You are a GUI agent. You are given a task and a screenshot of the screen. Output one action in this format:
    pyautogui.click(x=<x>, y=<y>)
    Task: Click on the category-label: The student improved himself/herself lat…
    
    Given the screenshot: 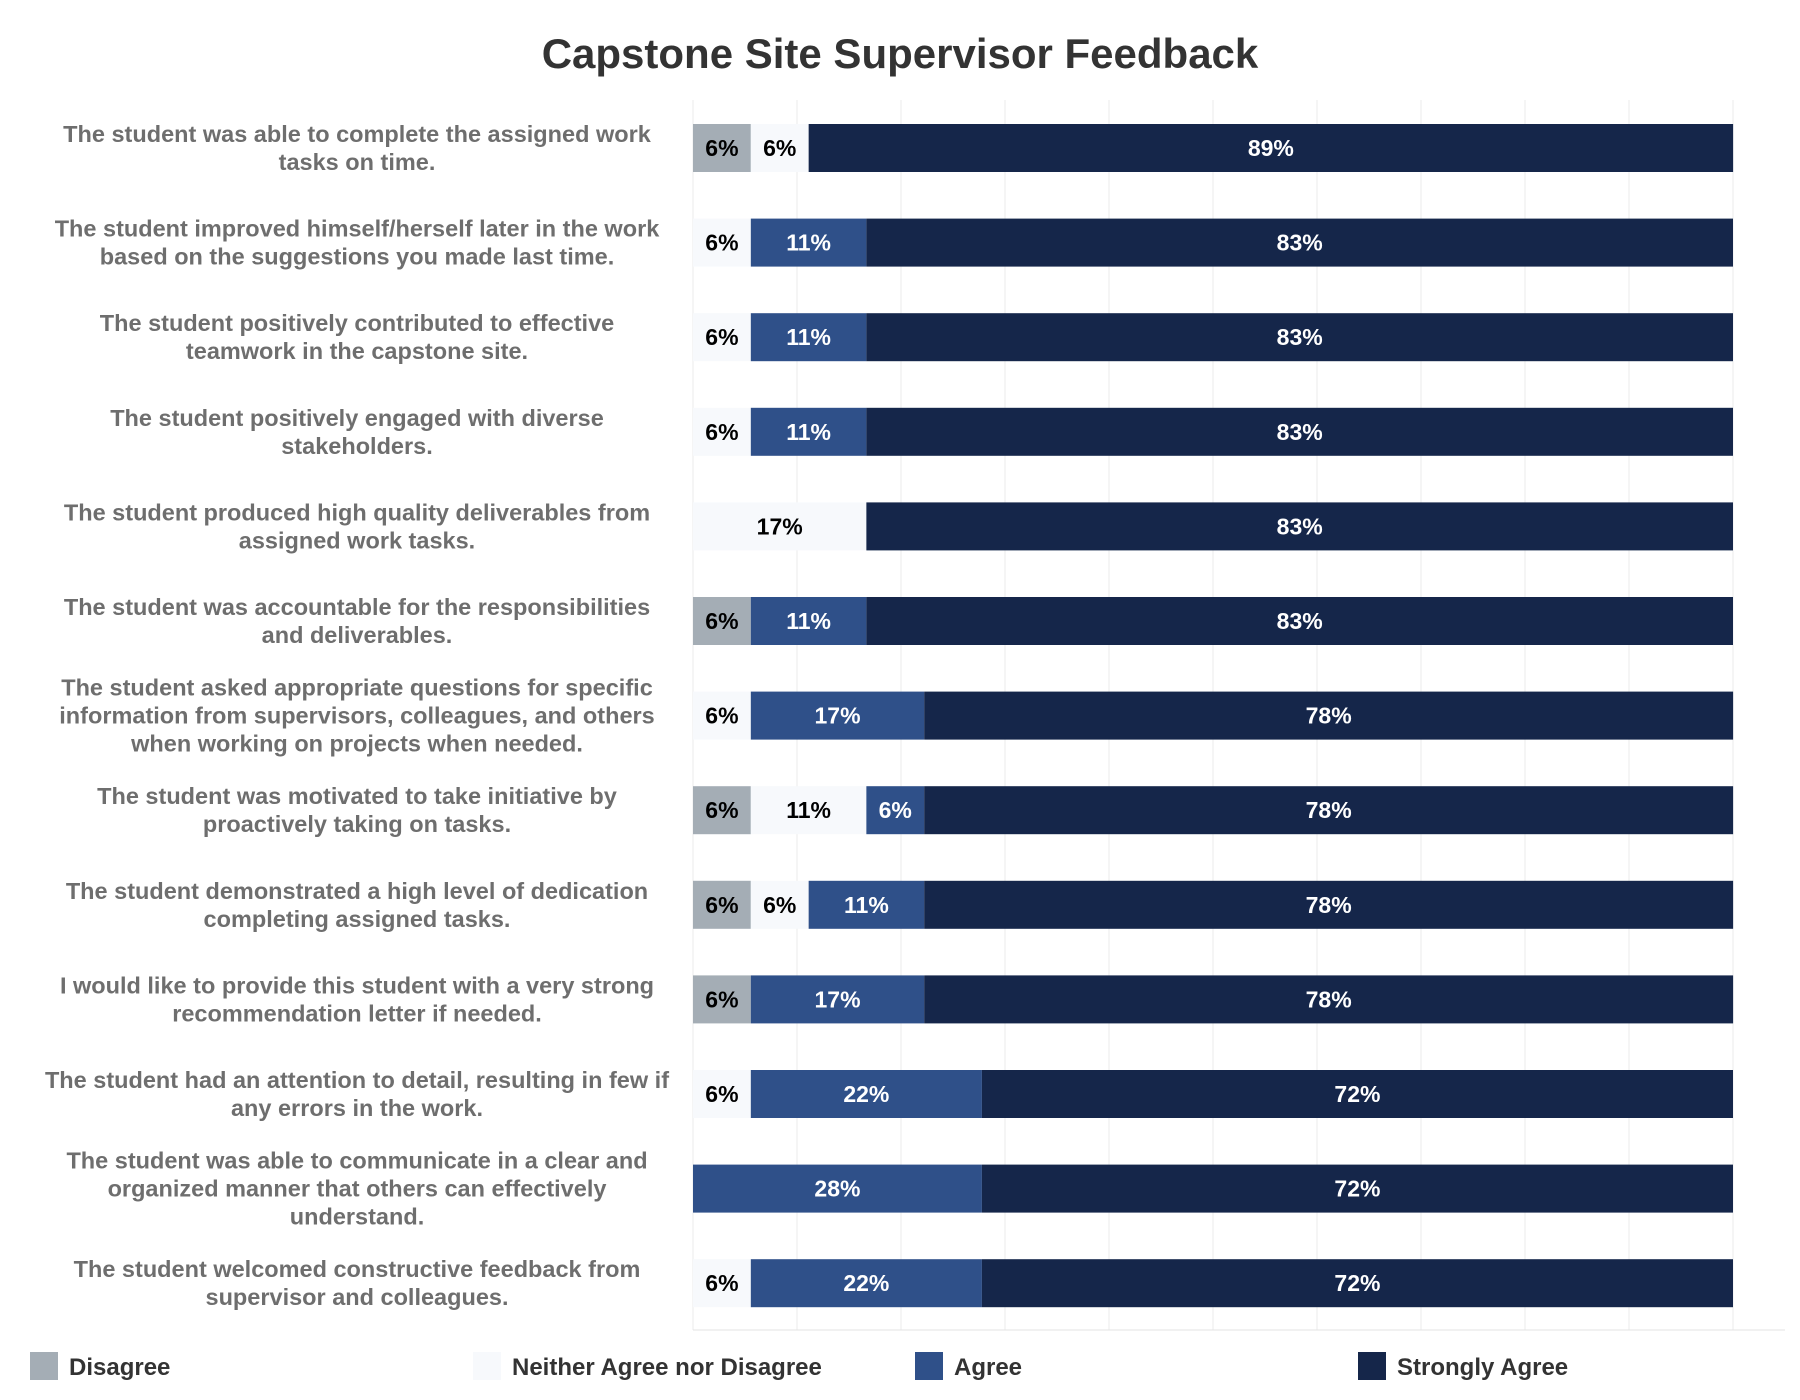 What is the action you would take?
    pyautogui.click(x=358, y=229)
    